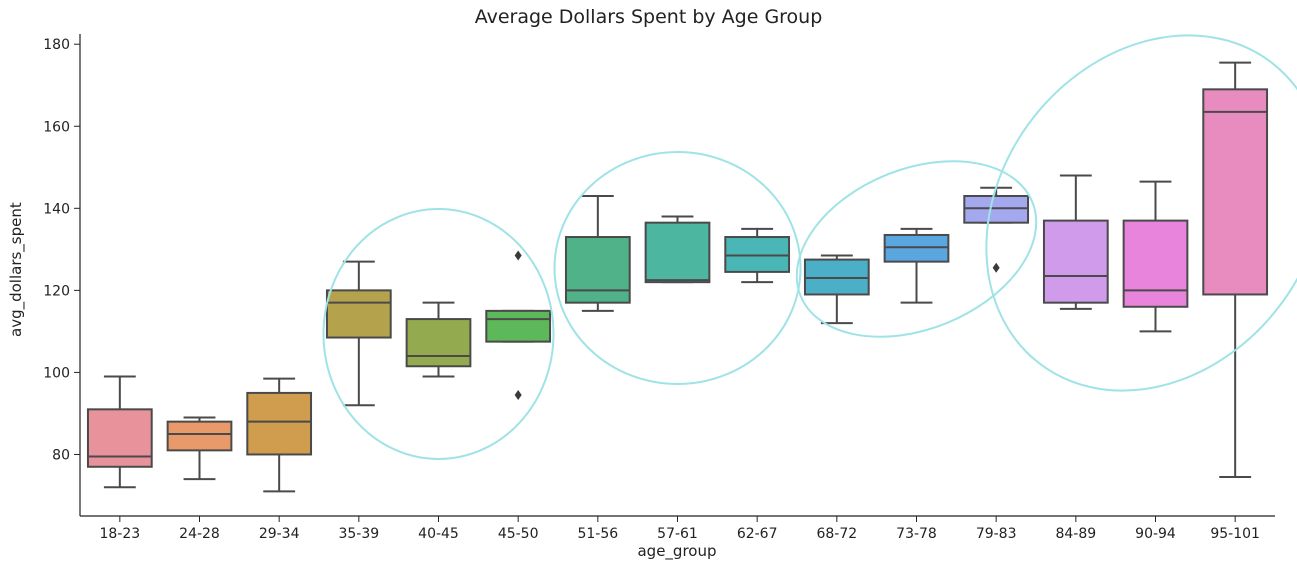 The height and width of the screenshot is (565, 1297). I want to click on y-tick-label-160: 160, so click(56, 127).